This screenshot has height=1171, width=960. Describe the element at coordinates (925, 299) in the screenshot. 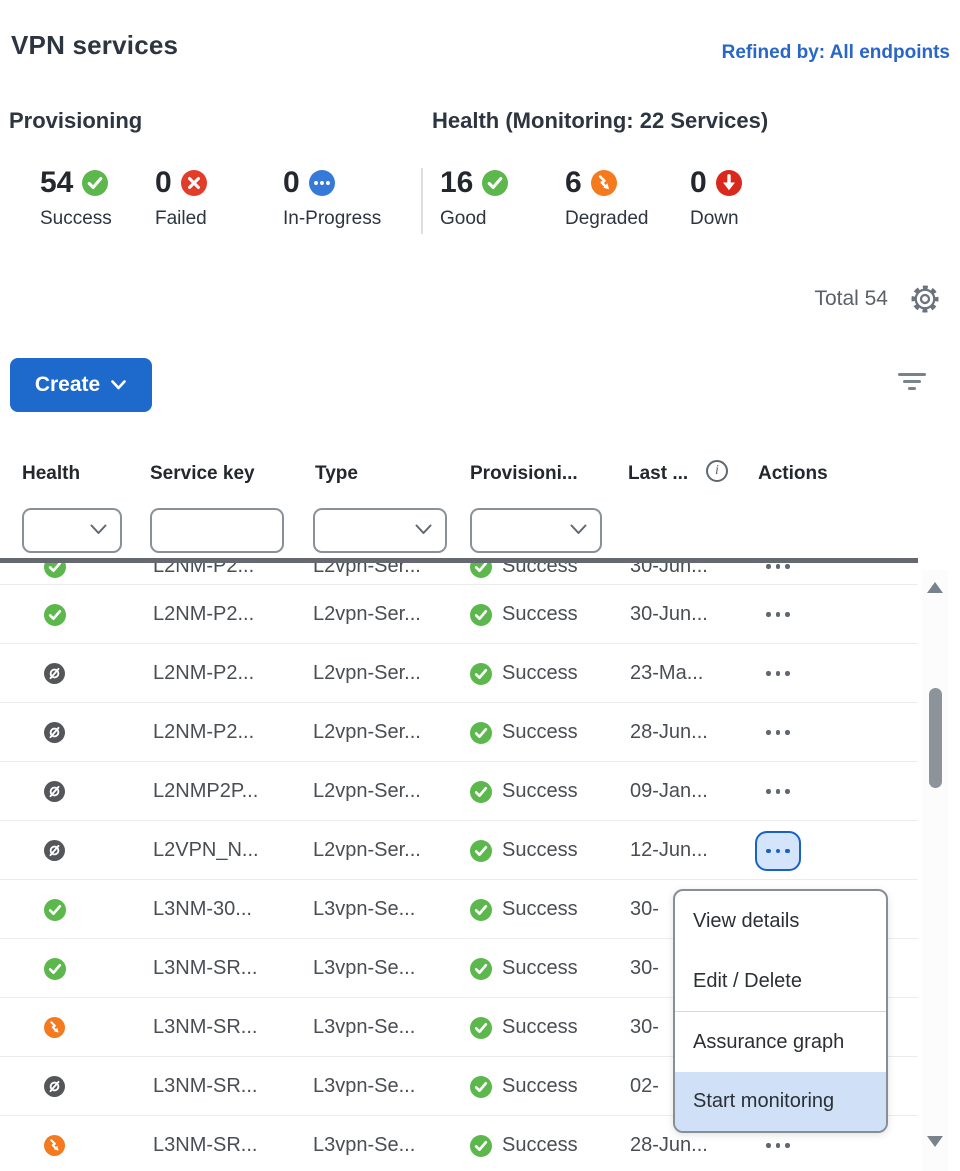

I see `gear-icon` at that location.